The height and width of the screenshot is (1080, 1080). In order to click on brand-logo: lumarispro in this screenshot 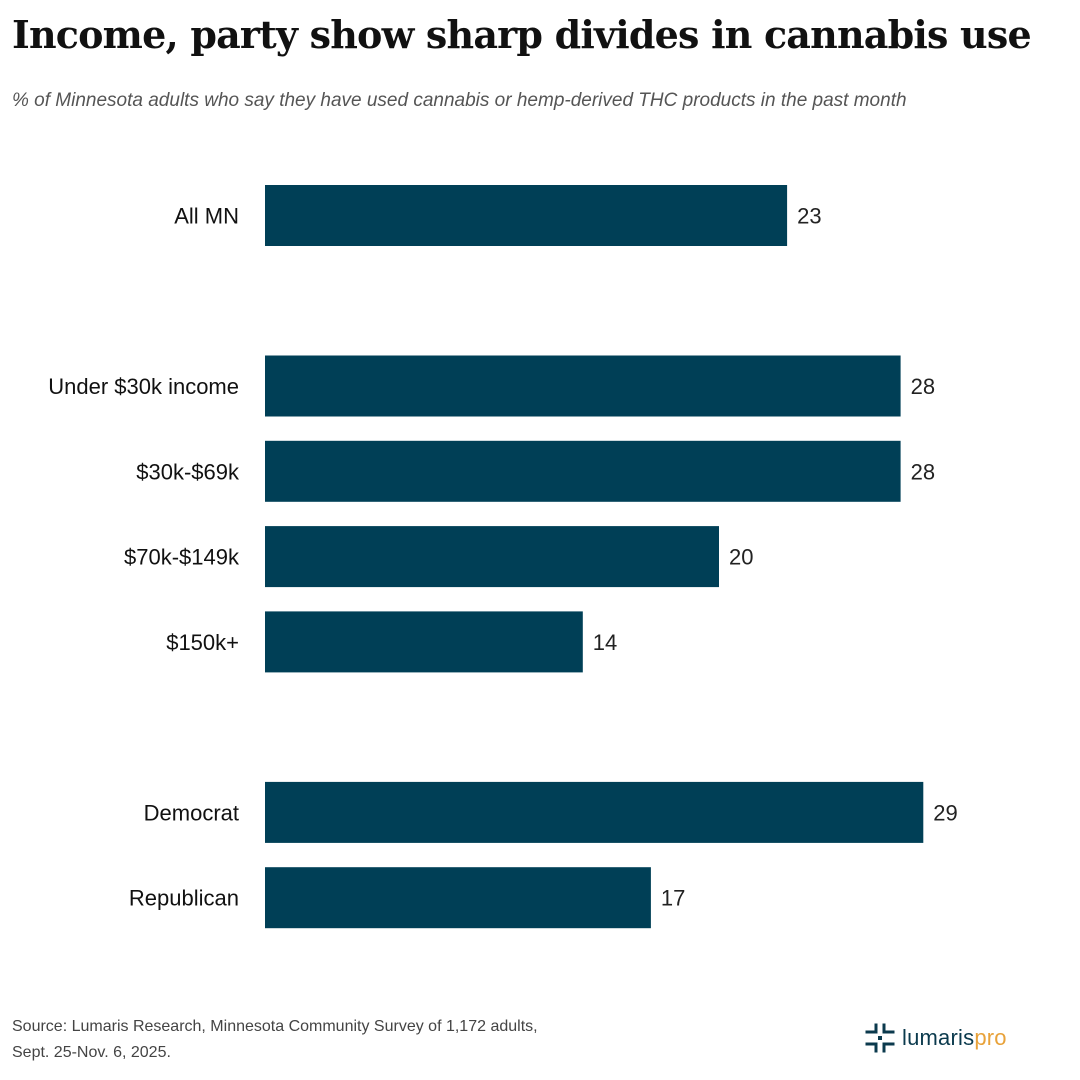, I will do `click(935, 1038)`.